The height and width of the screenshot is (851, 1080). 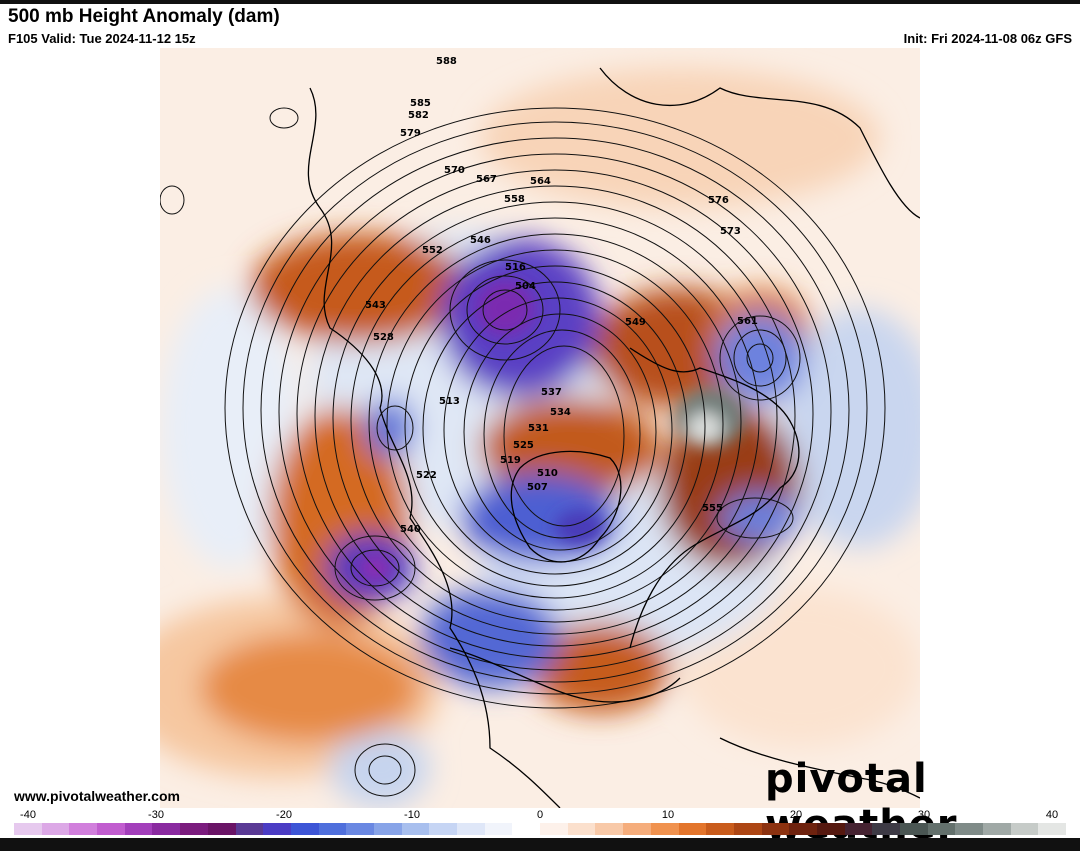 I want to click on bottom-border, so click(x=540, y=844).